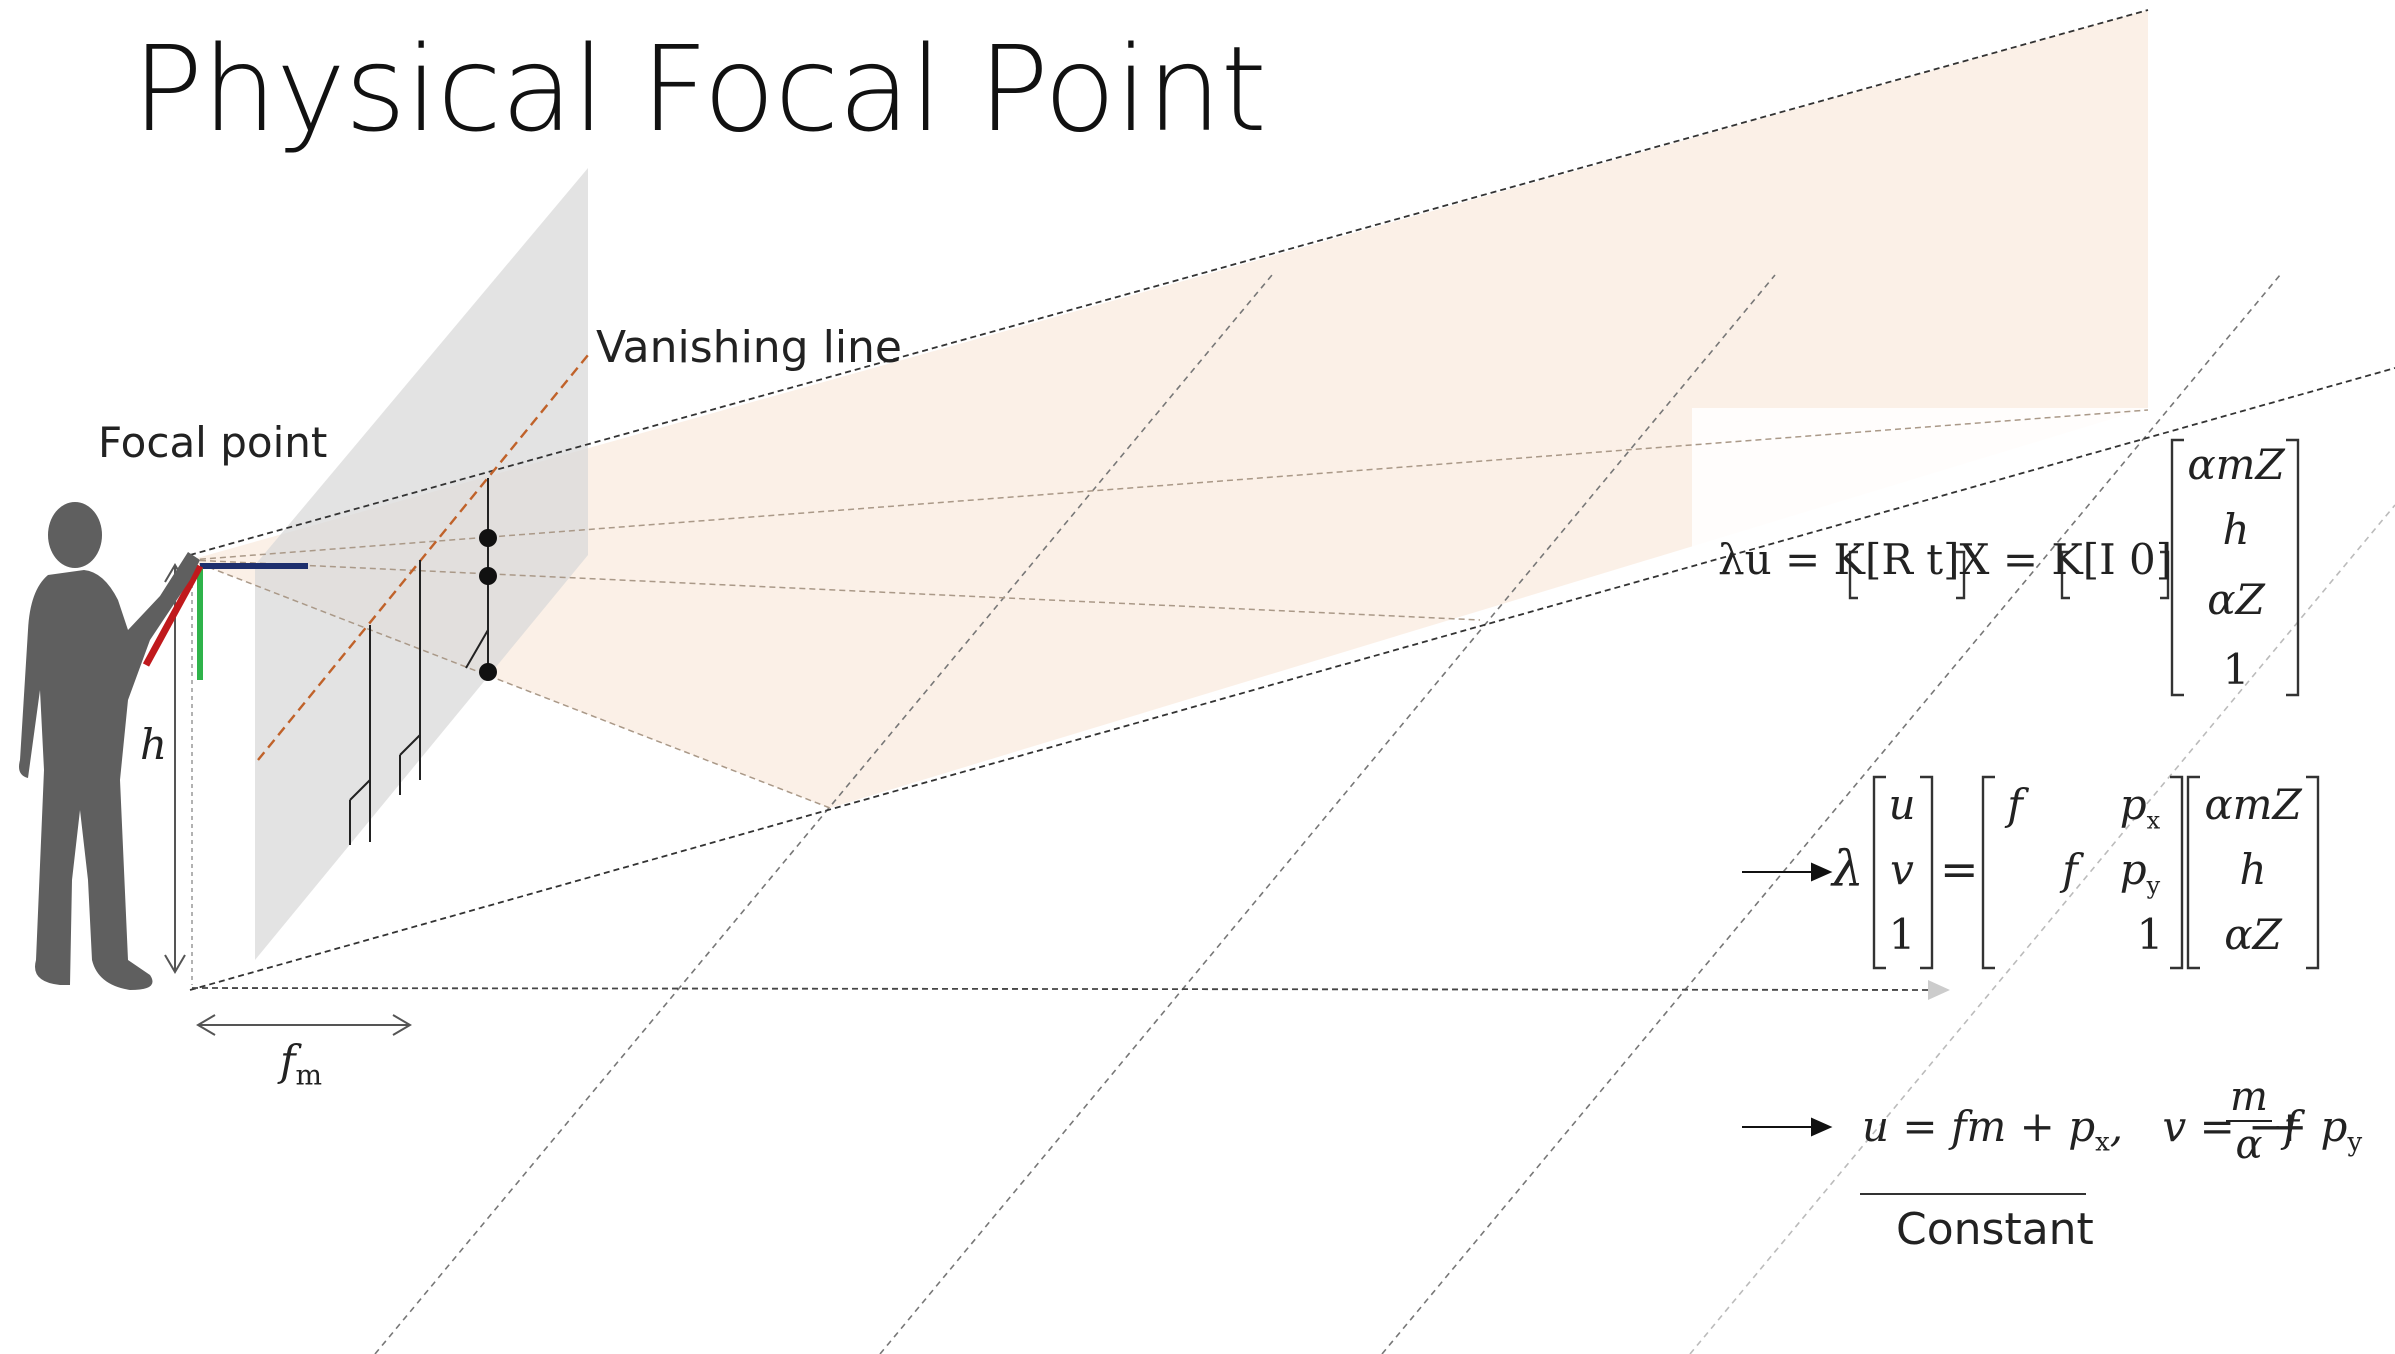 The image size is (2395, 1354). I want to click on eq2-lambda: λ, so click(1848, 869).